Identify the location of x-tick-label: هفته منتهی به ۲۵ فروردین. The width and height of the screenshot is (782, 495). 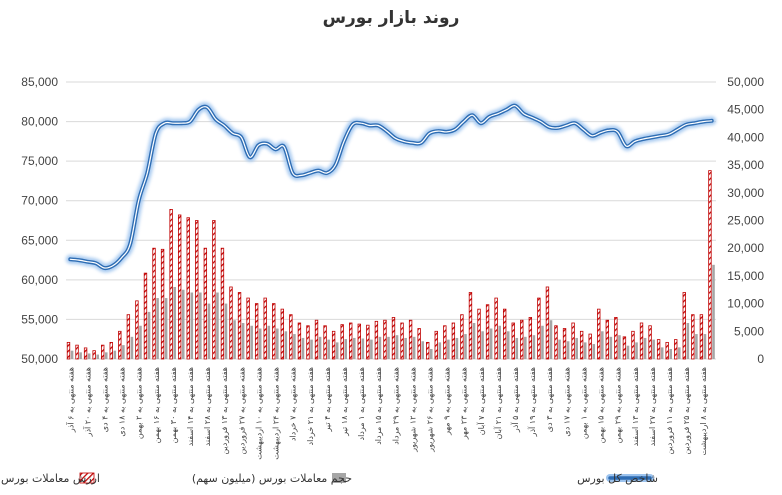
(686, 411).